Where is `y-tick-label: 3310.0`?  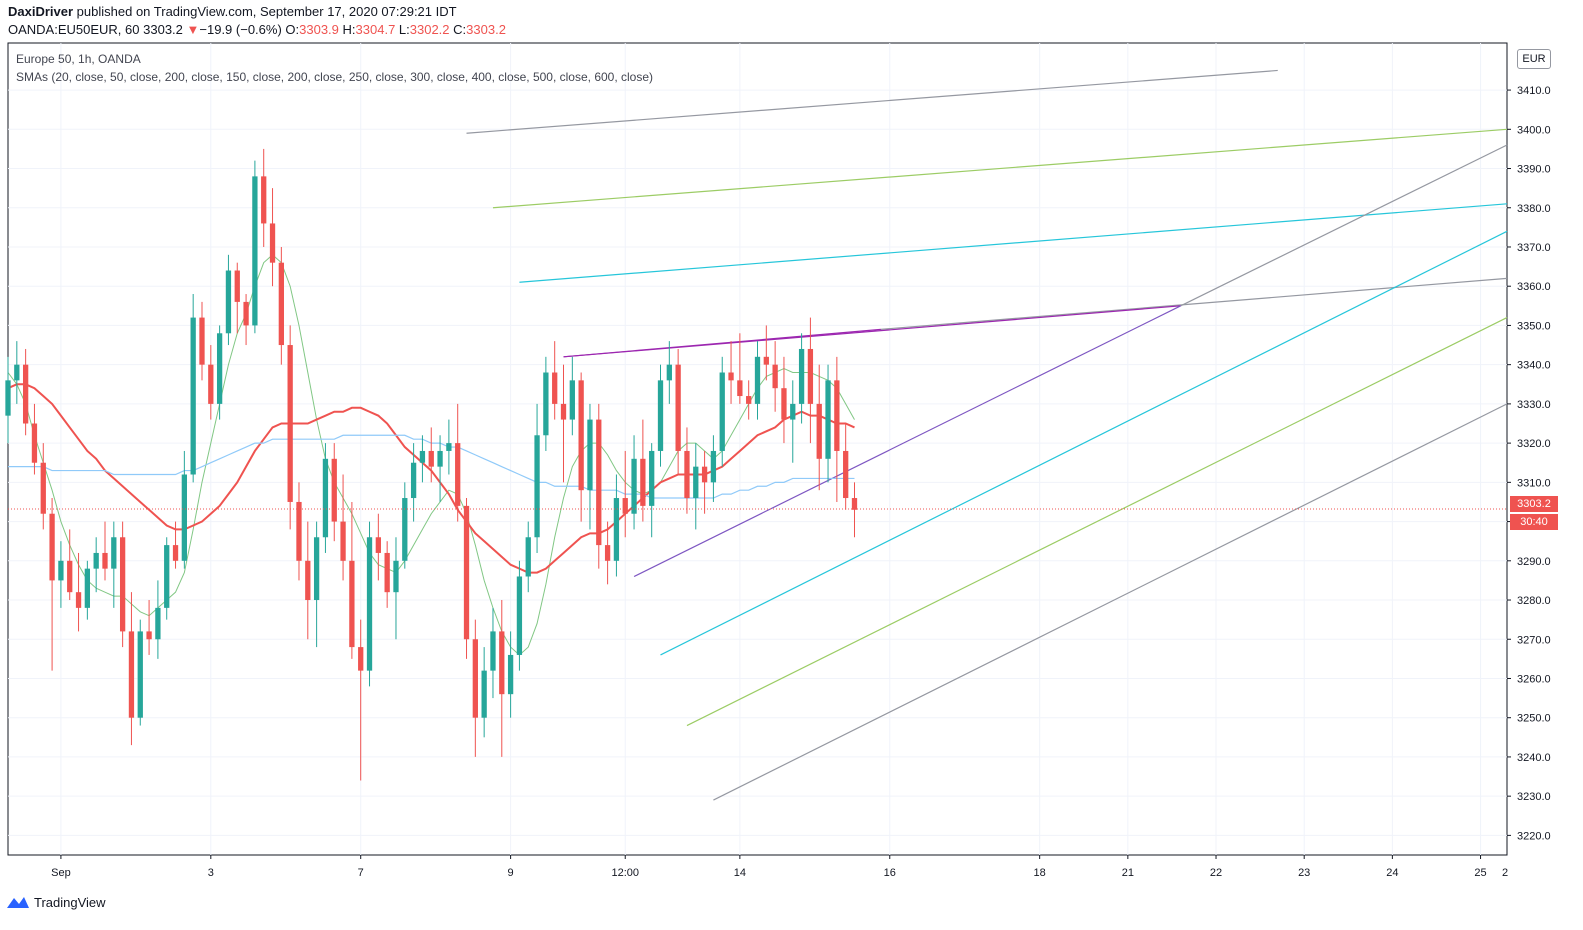
y-tick-label: 3310.0 is located at coordinates (1534, 483).